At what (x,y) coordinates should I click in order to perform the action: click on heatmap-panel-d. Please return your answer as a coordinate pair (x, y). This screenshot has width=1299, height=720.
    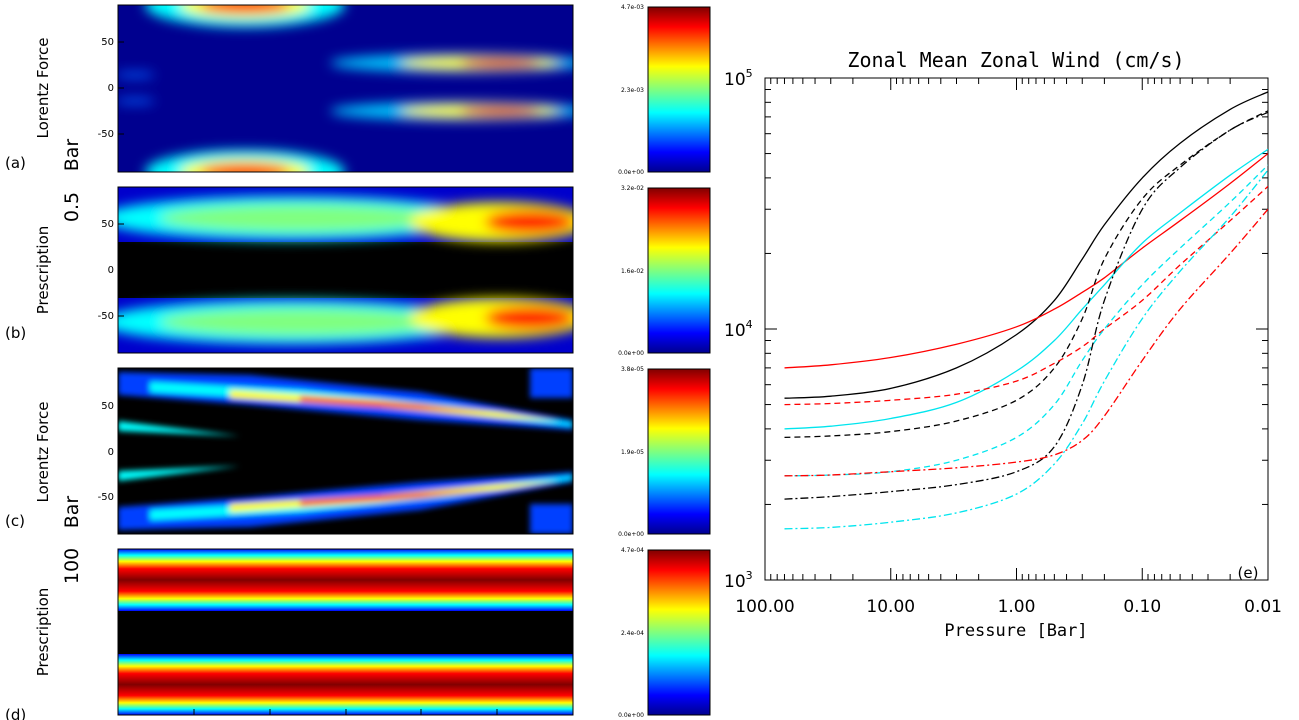
    Looking at the image, I should click on (345, 632).